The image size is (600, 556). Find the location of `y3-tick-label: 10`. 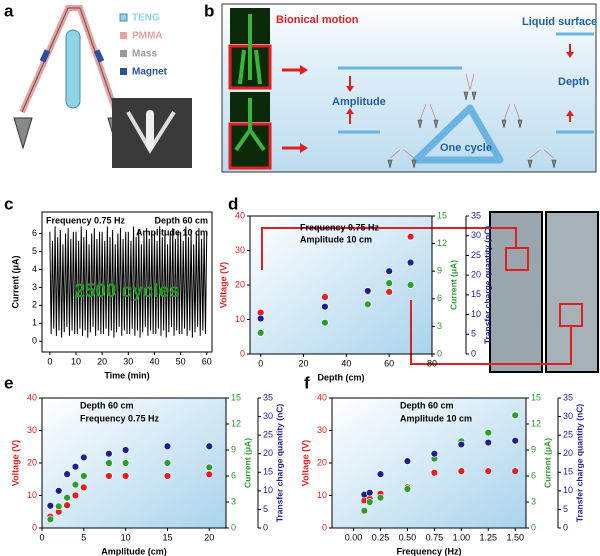

y3-tick-label: 10 is located at coordinates (476, 314).